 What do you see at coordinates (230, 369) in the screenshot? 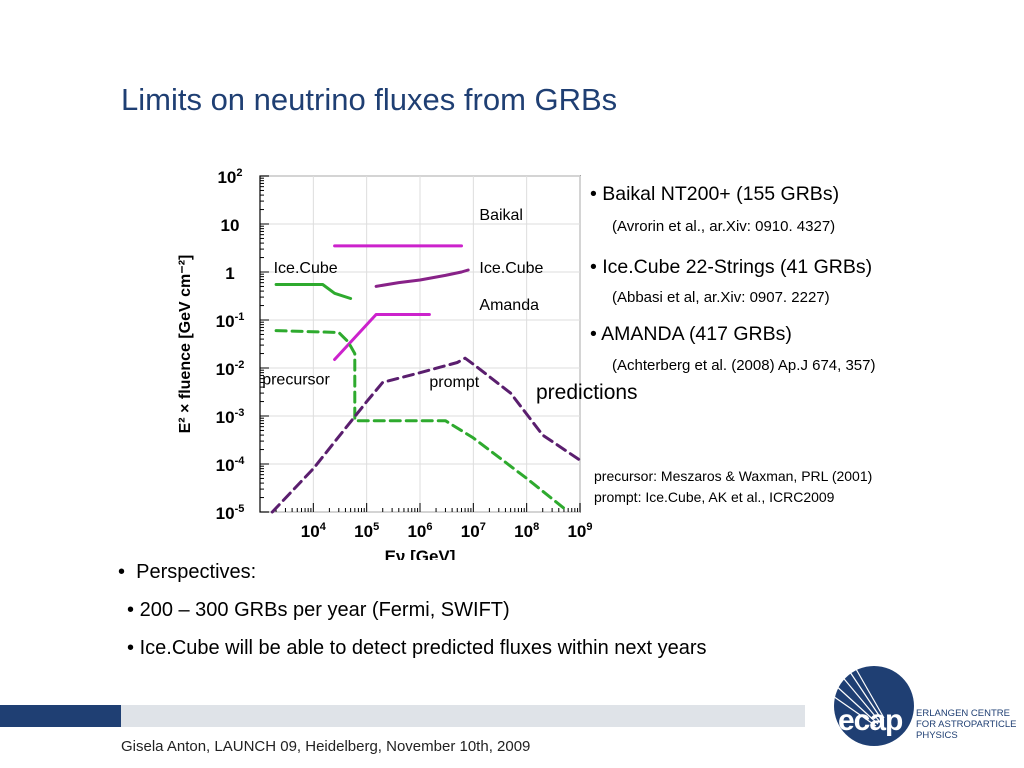
I see `y-tick-label: 10⁻²` at bounding box center [230, 369].